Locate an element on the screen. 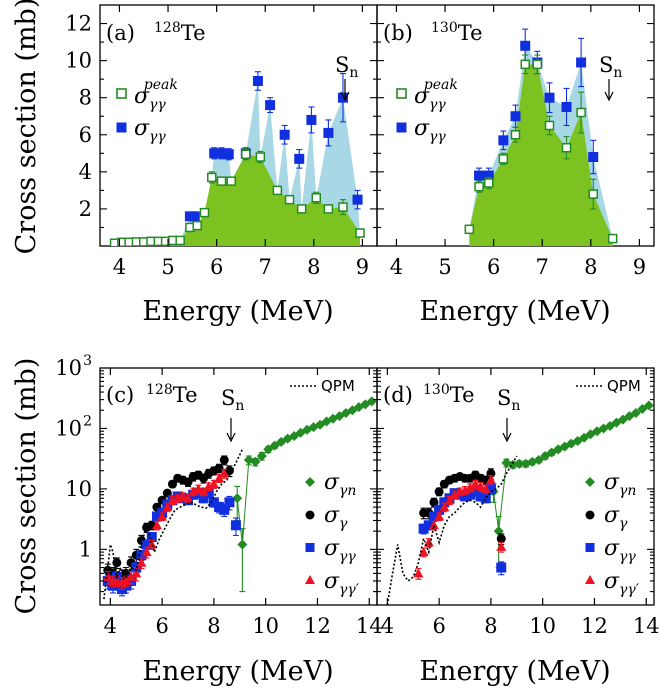 The height and width of the screenshot is (689, 660). sn-label-a: Sn is located at coordinates (346, 67).